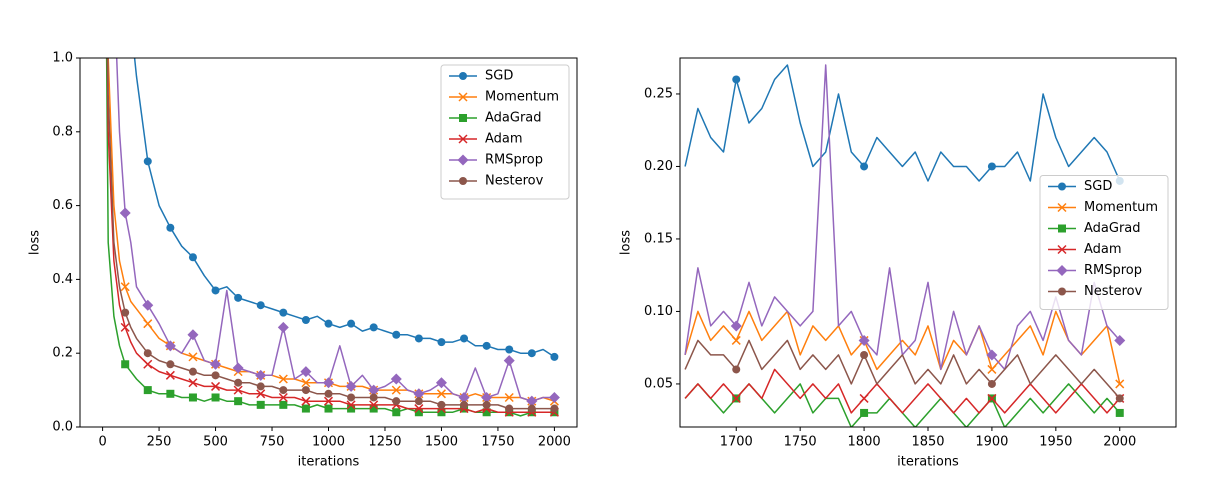  I want to click on y-tick-label: 1.0, so click(62, 58).